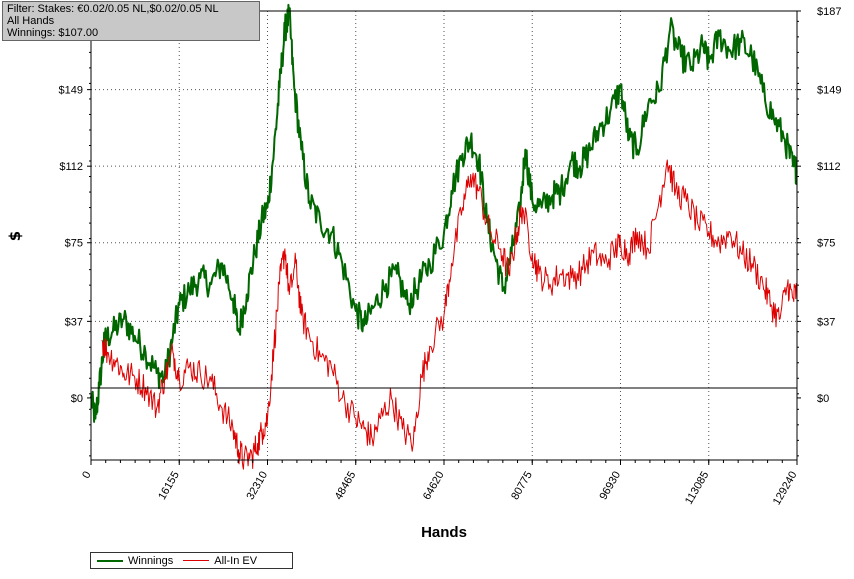 The height and width of the screenshot is (579, 854). What do you see at coordinates (829, 91) in the screenshot?
I see `y-tick-label-right: $149` at bounding box center [829, 91].